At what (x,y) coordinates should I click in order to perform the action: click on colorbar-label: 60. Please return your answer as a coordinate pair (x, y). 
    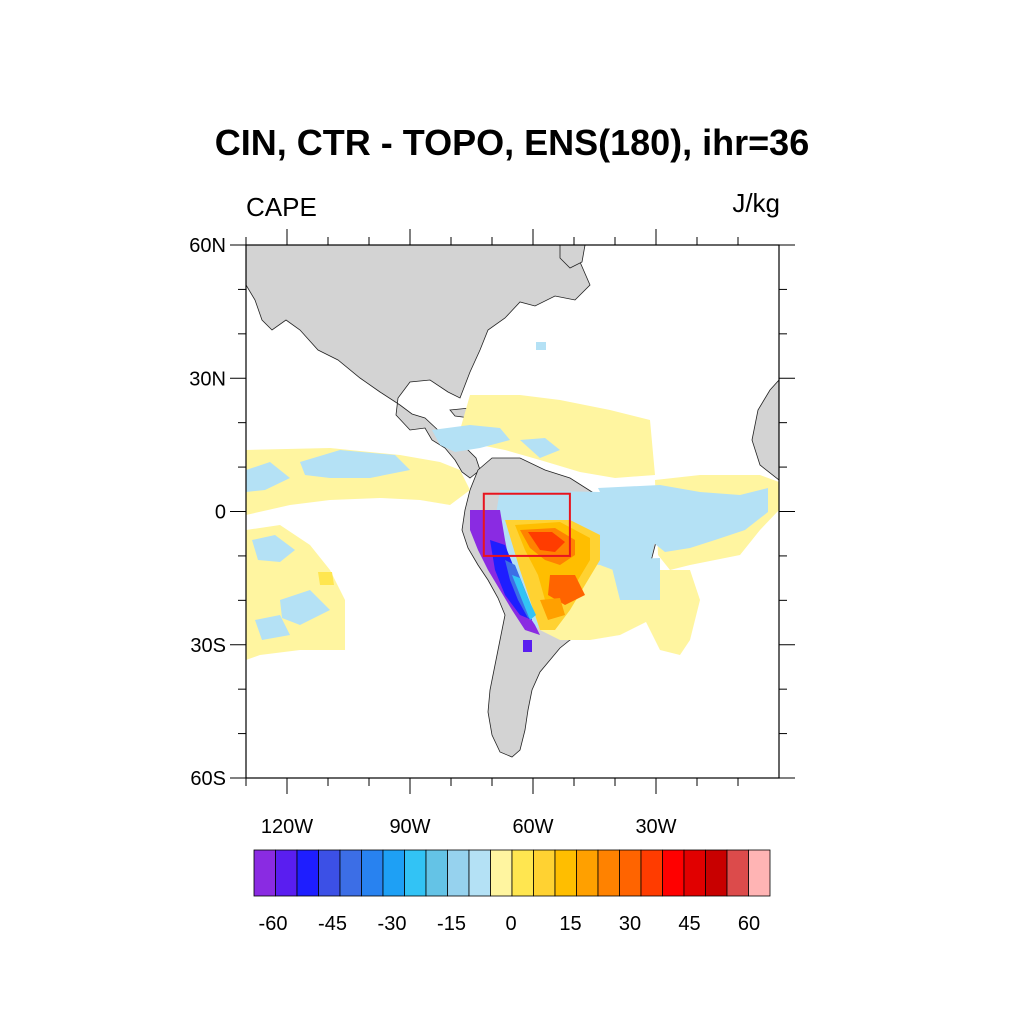
    Looking at the image, I should click on (749, 924).